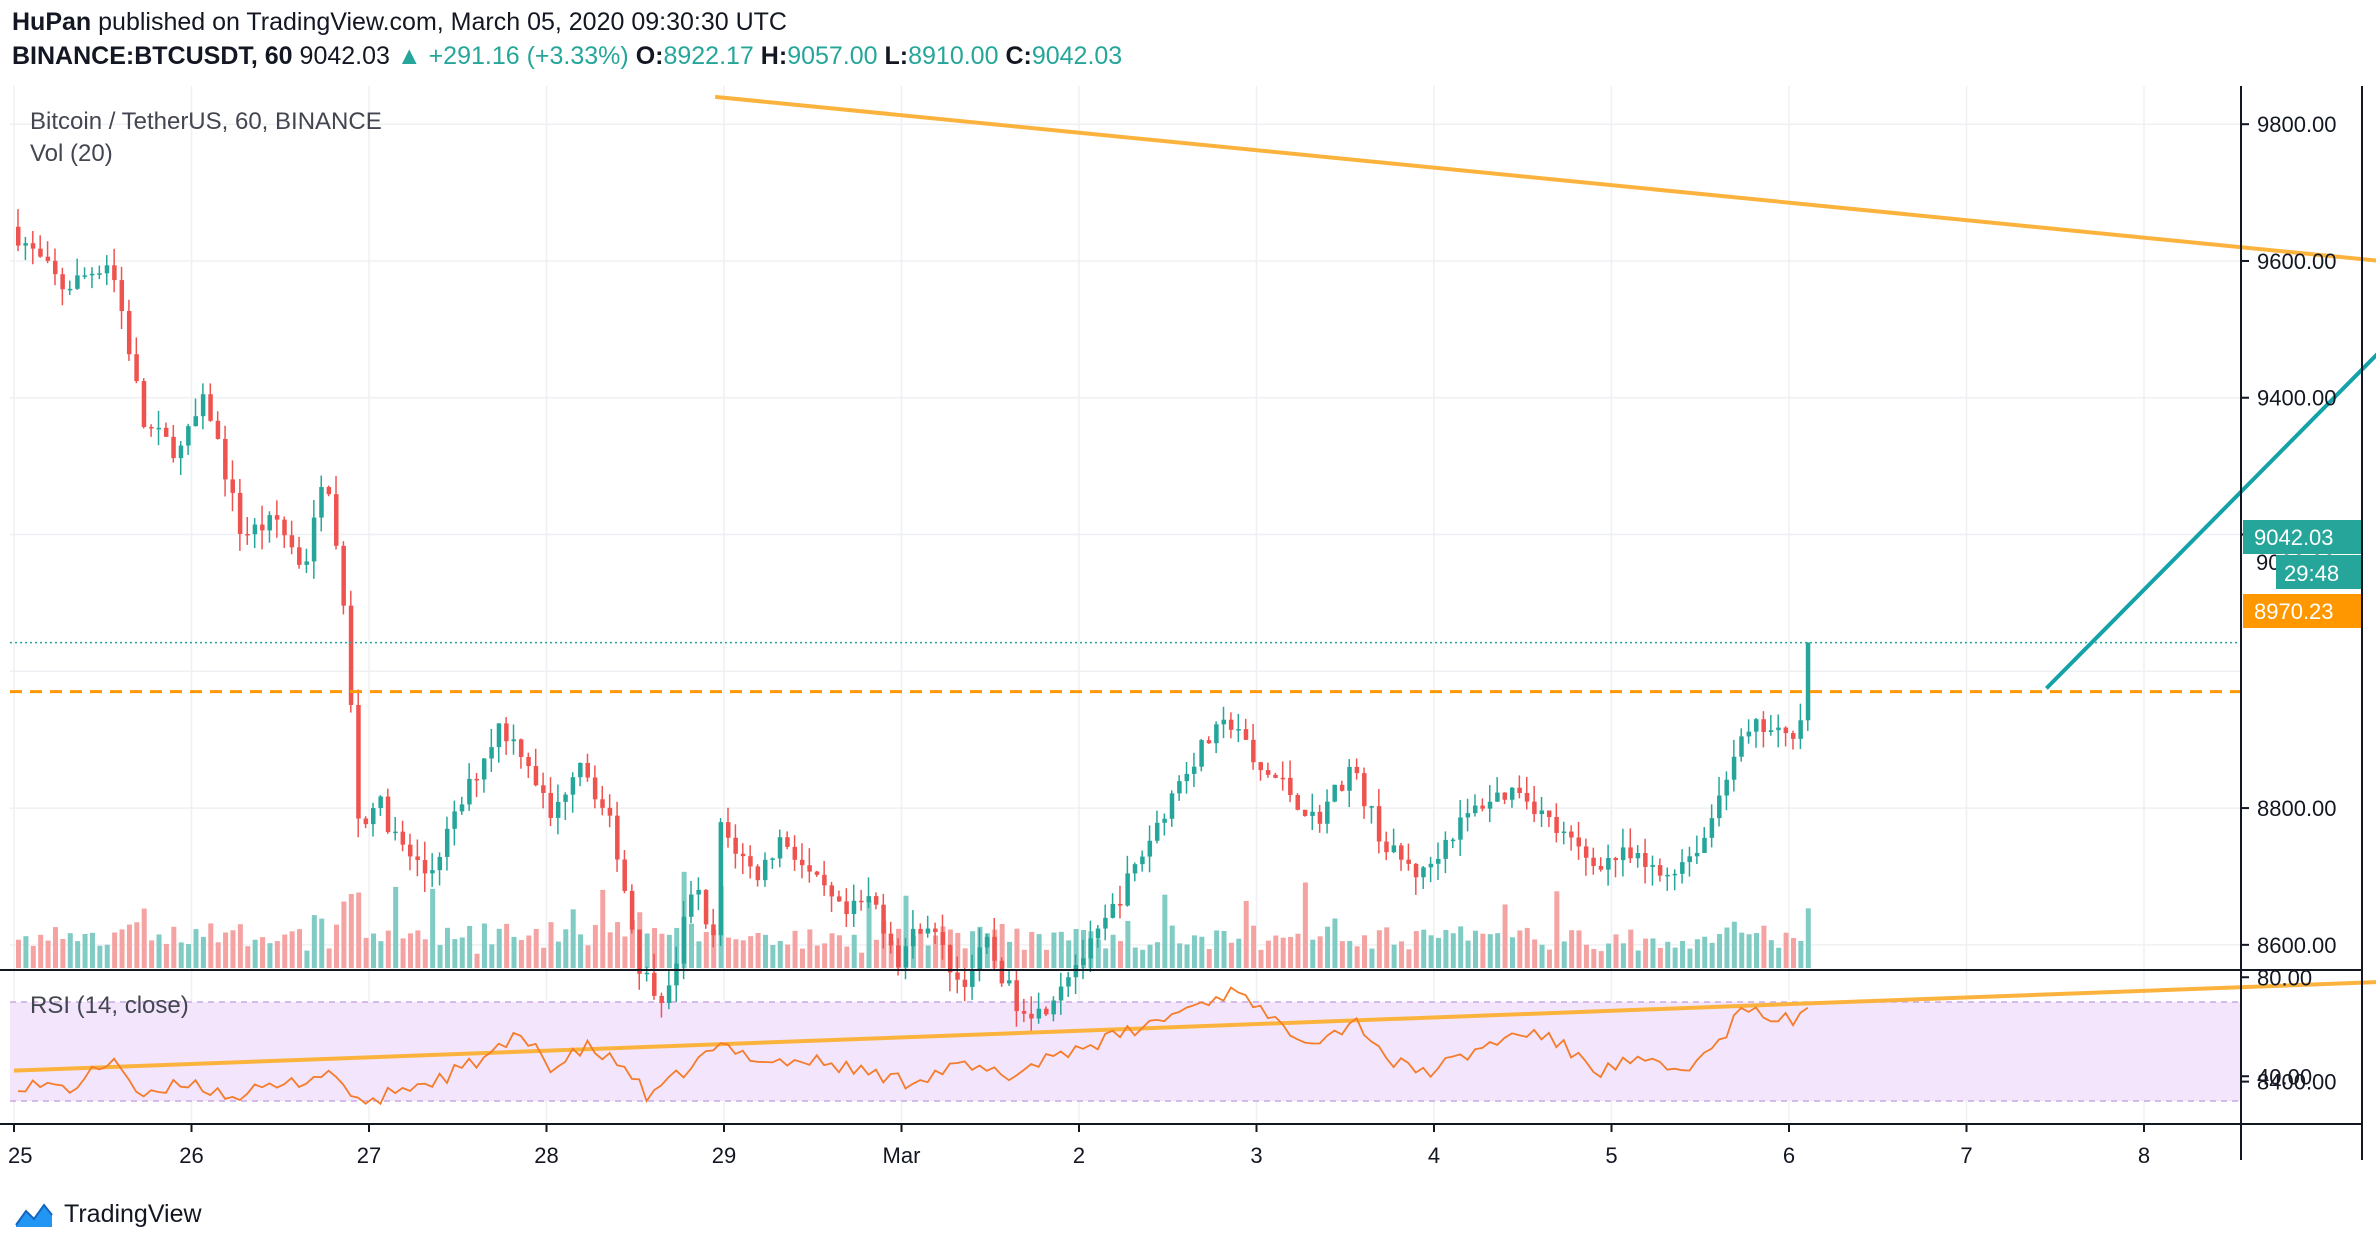 Image resolution: width=2376 pixels, height=1254 pixels. I want to click on footer-brand: TradingView, so click(108, 1214).